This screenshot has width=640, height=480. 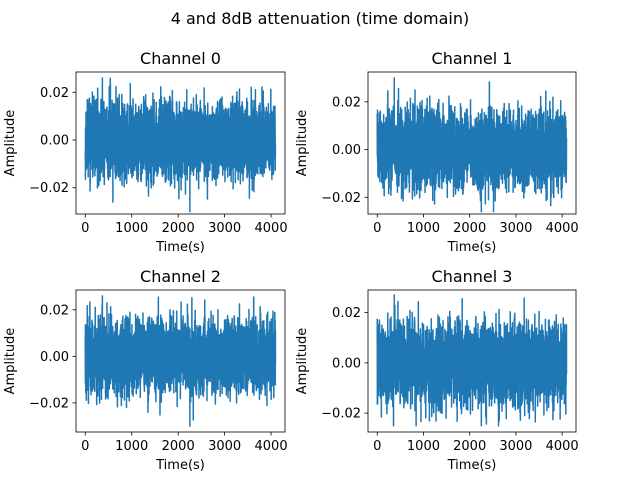 I want to click on subplot-title: Channel 3, so click(x=472, y=276).